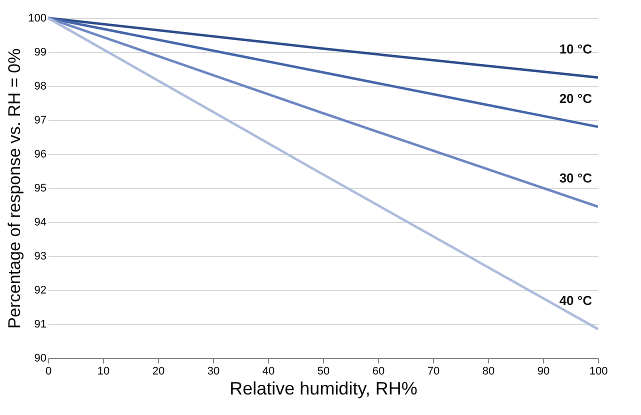 The height and width of the screenshot is (415, 641). I want to click on y-tick-label: 99, so click(40, 52).